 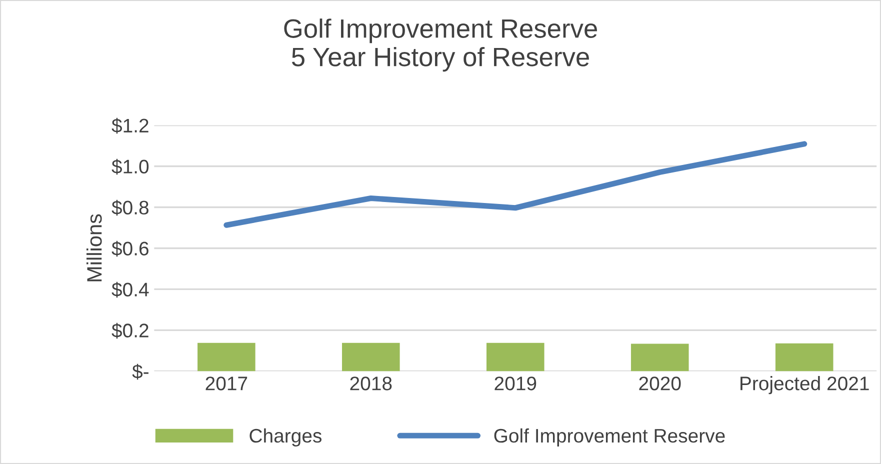 I want to click on y-tick-label: $0.2, so click(x=130, y=330).